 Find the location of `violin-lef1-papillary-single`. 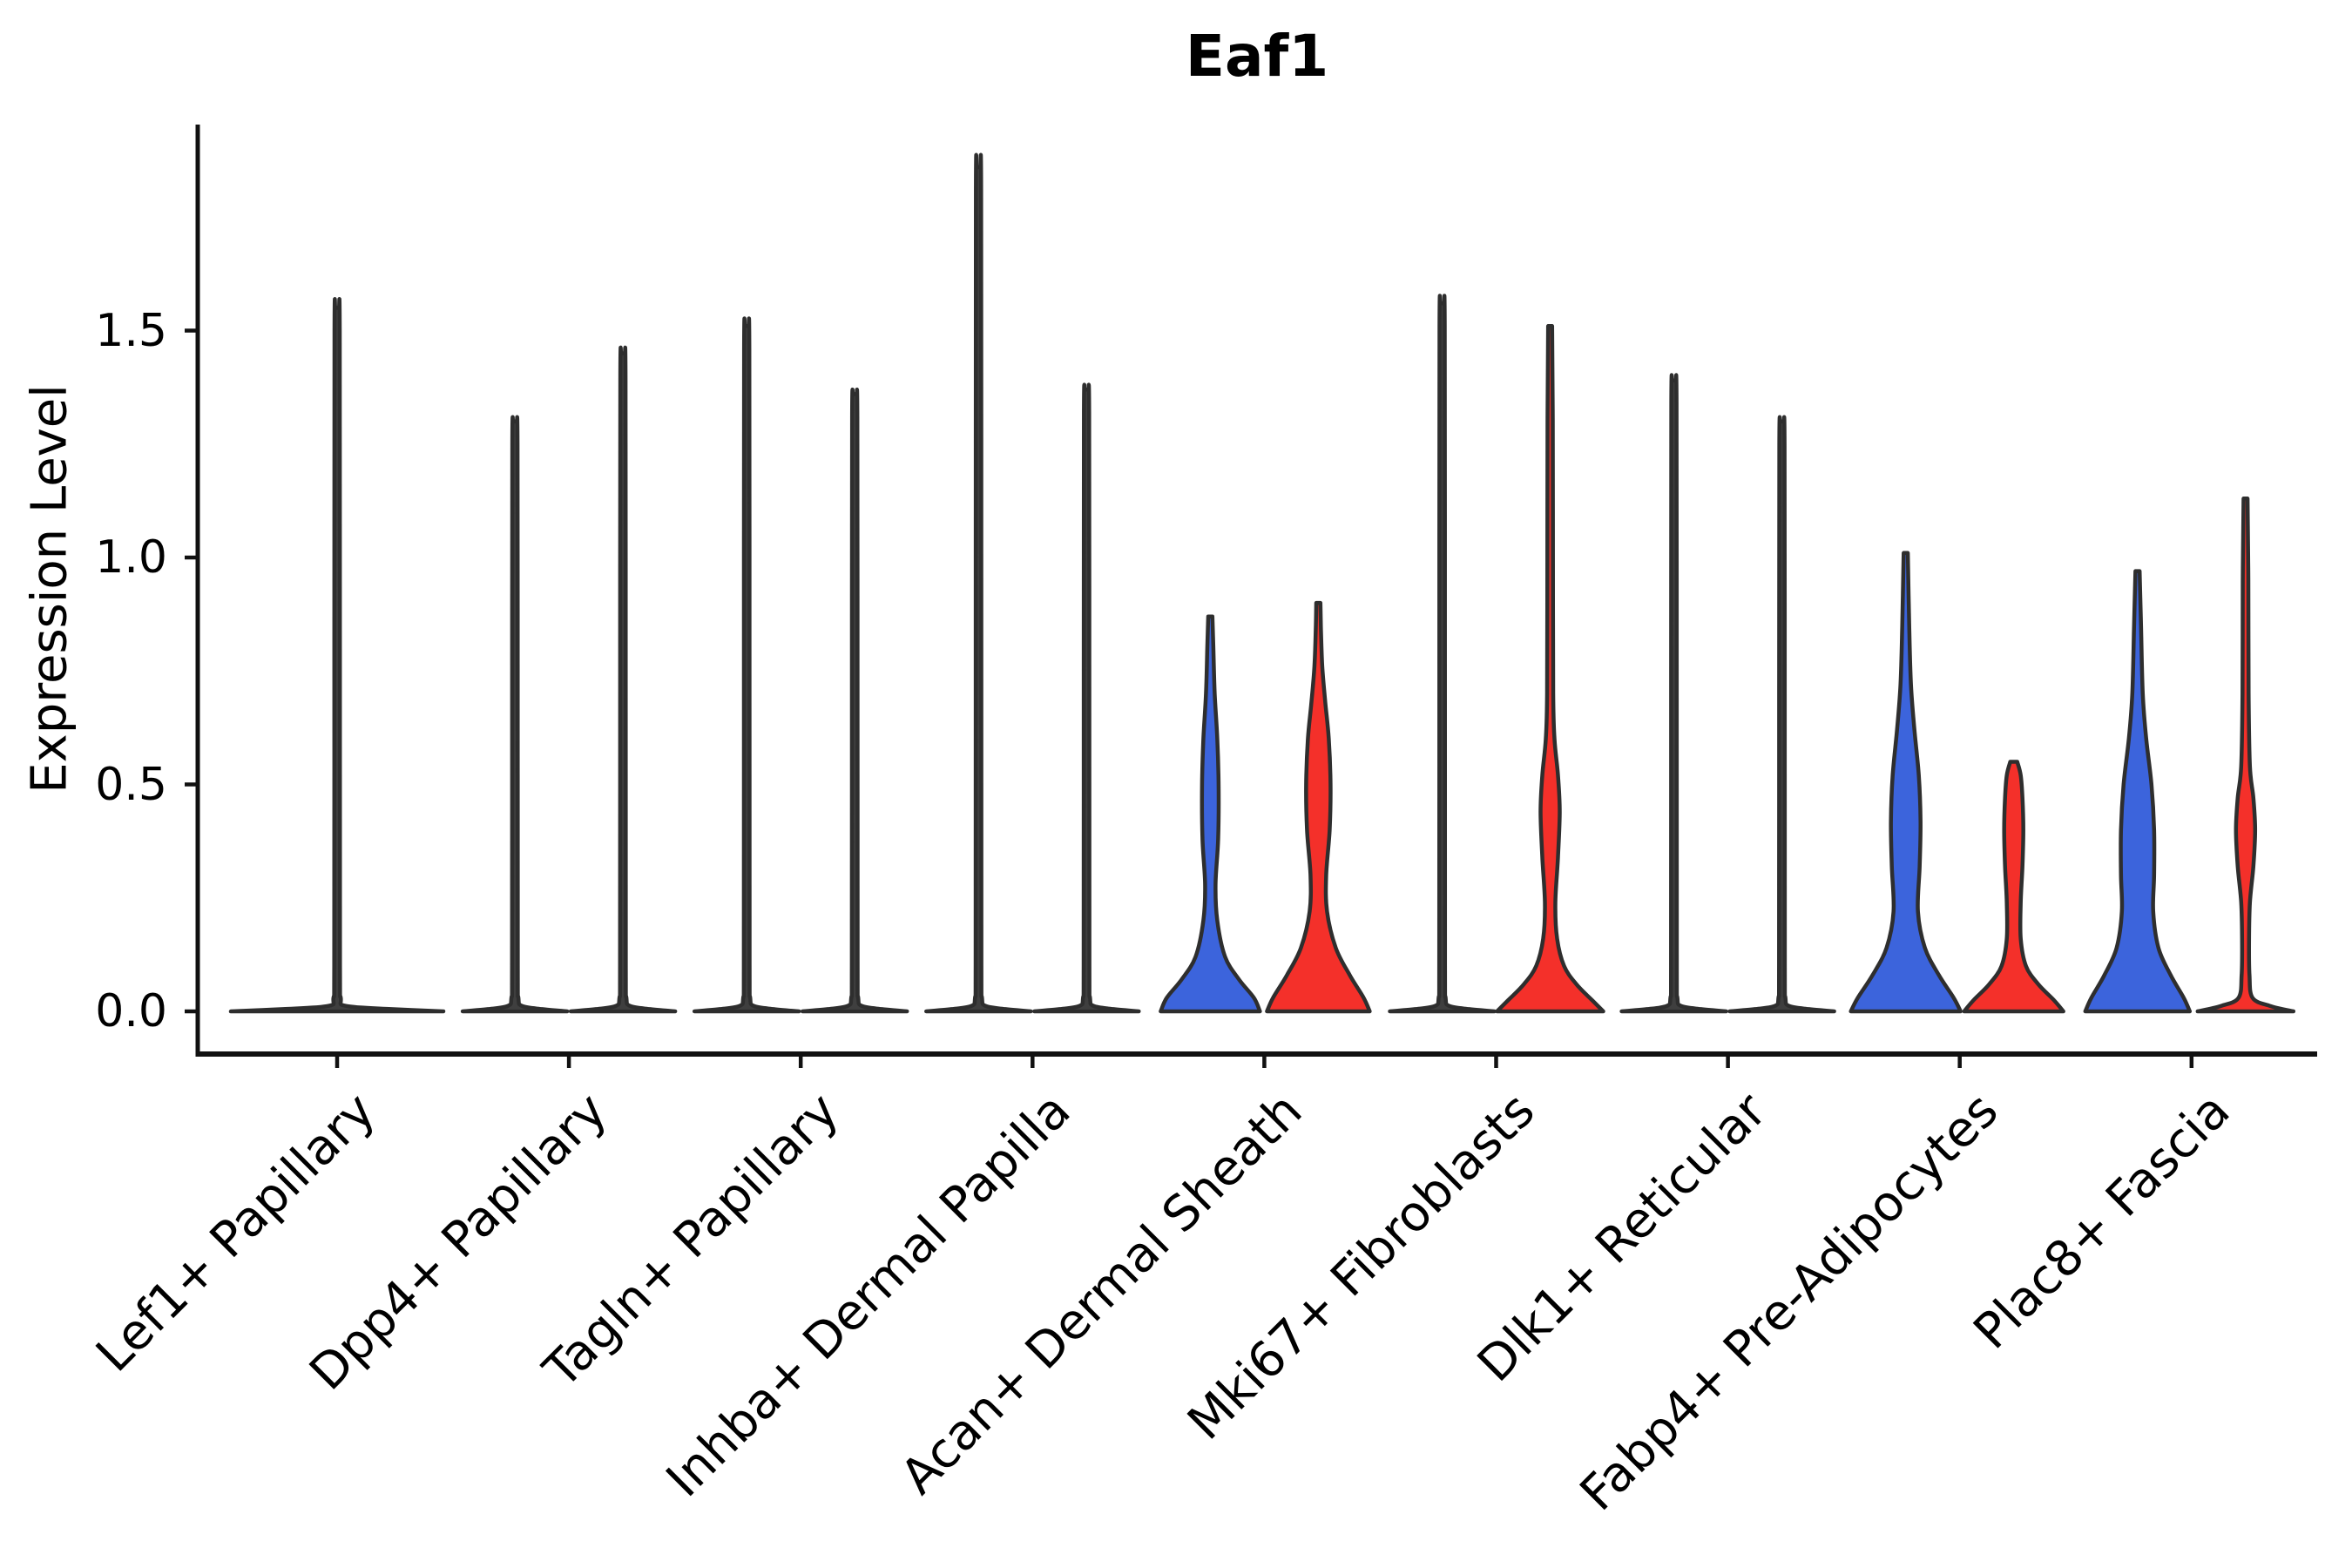

violin-lef1-papillary-single is located at coordinates (337, 655).